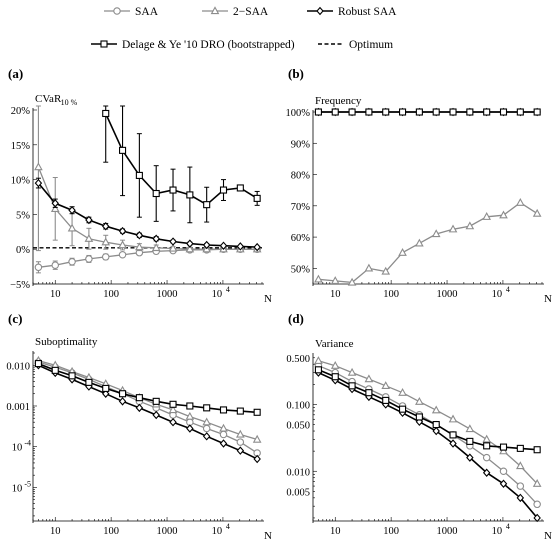 This screenshot has width=553, height=544. I want to click on y-tick-label: 0.001, so click(18, 407).